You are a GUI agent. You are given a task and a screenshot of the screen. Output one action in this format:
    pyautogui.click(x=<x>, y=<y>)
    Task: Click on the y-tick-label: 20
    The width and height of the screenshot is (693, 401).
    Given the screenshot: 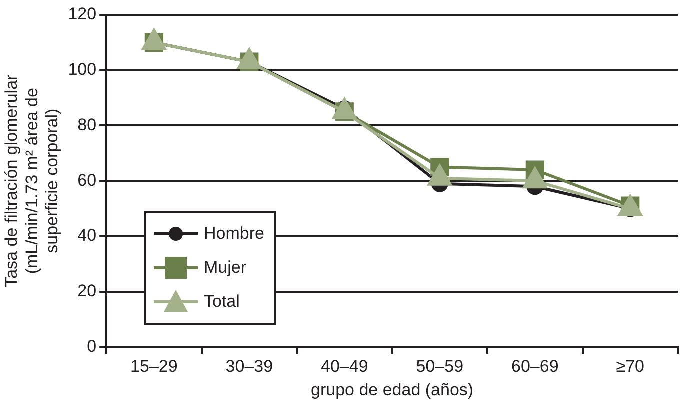 What is the action you would take?
    pyautogui.click(x=87, y=291)
    